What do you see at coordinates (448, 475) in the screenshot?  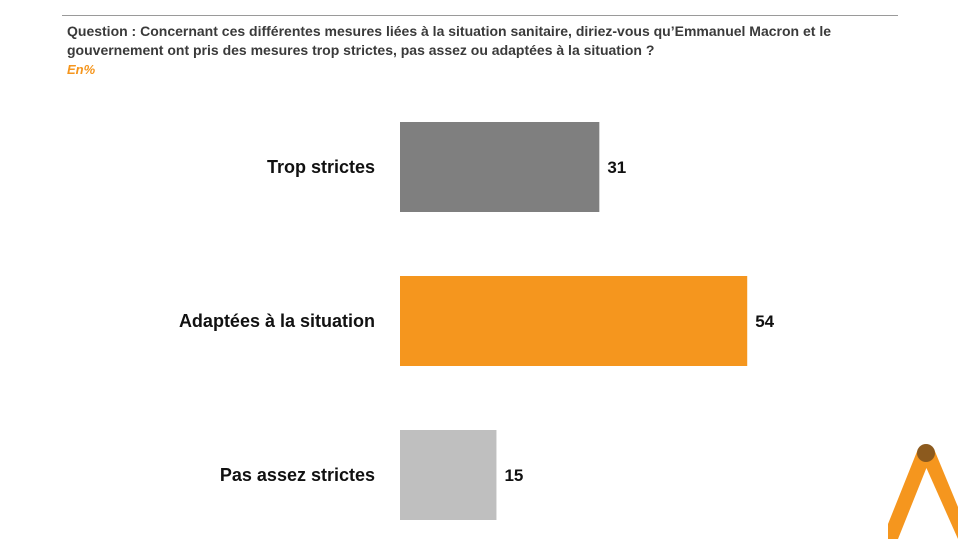 I see `bar-pas-assez-strictes` at bounding box center [448, 475].